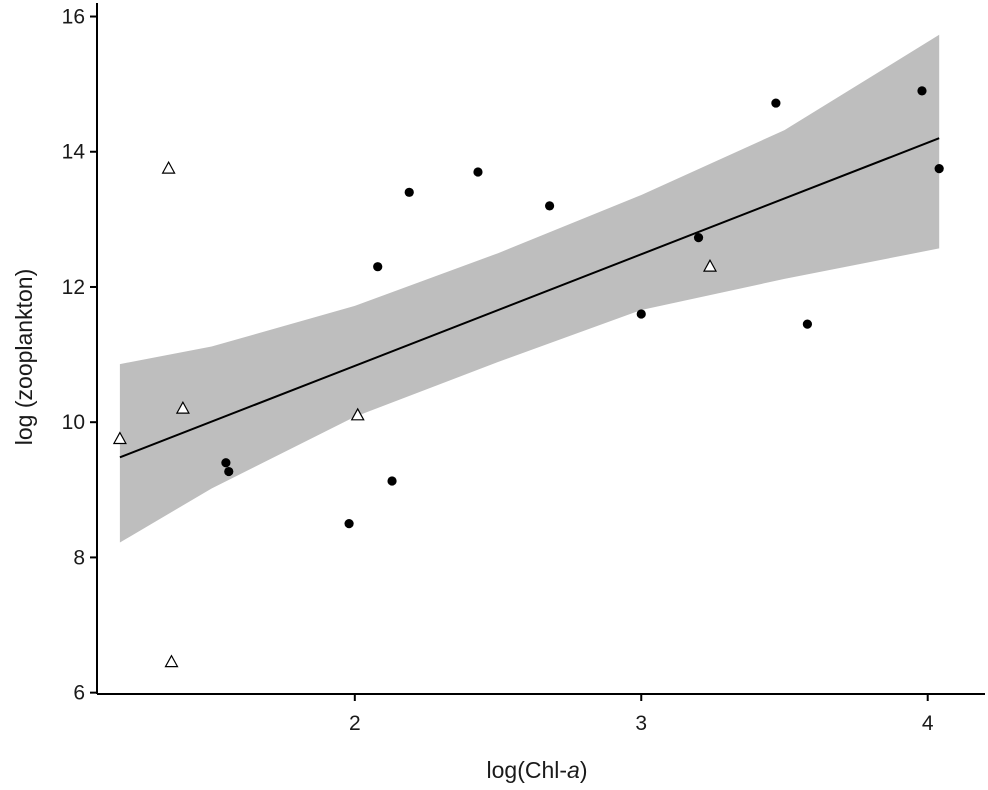 The width and height of the screenshot is (988, 790). I want to click on y-tick-label-16: 16, so click(73, 17).